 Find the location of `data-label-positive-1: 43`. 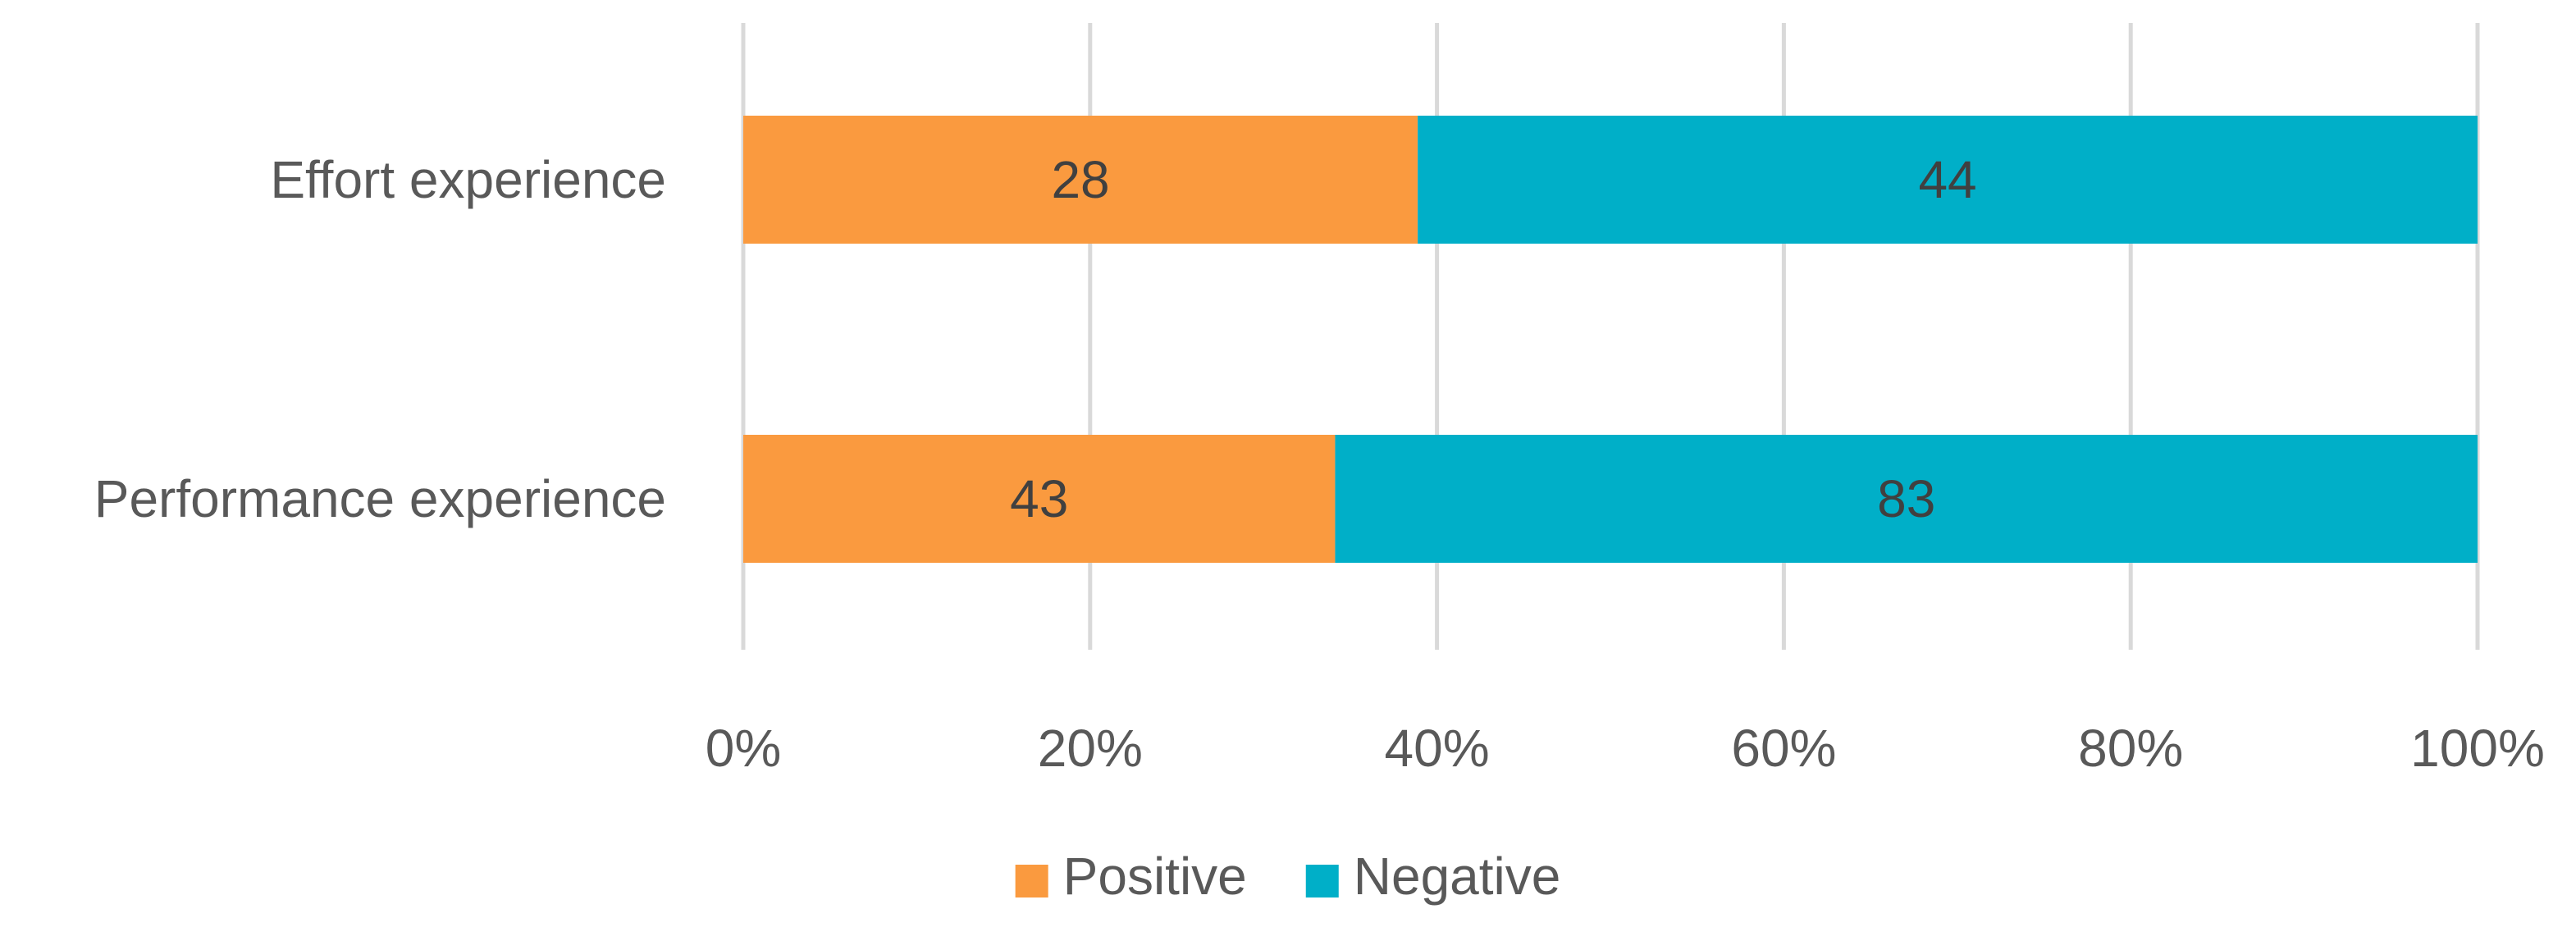

data-label-positive-1: 43 is located at coordinates (1039, 498).